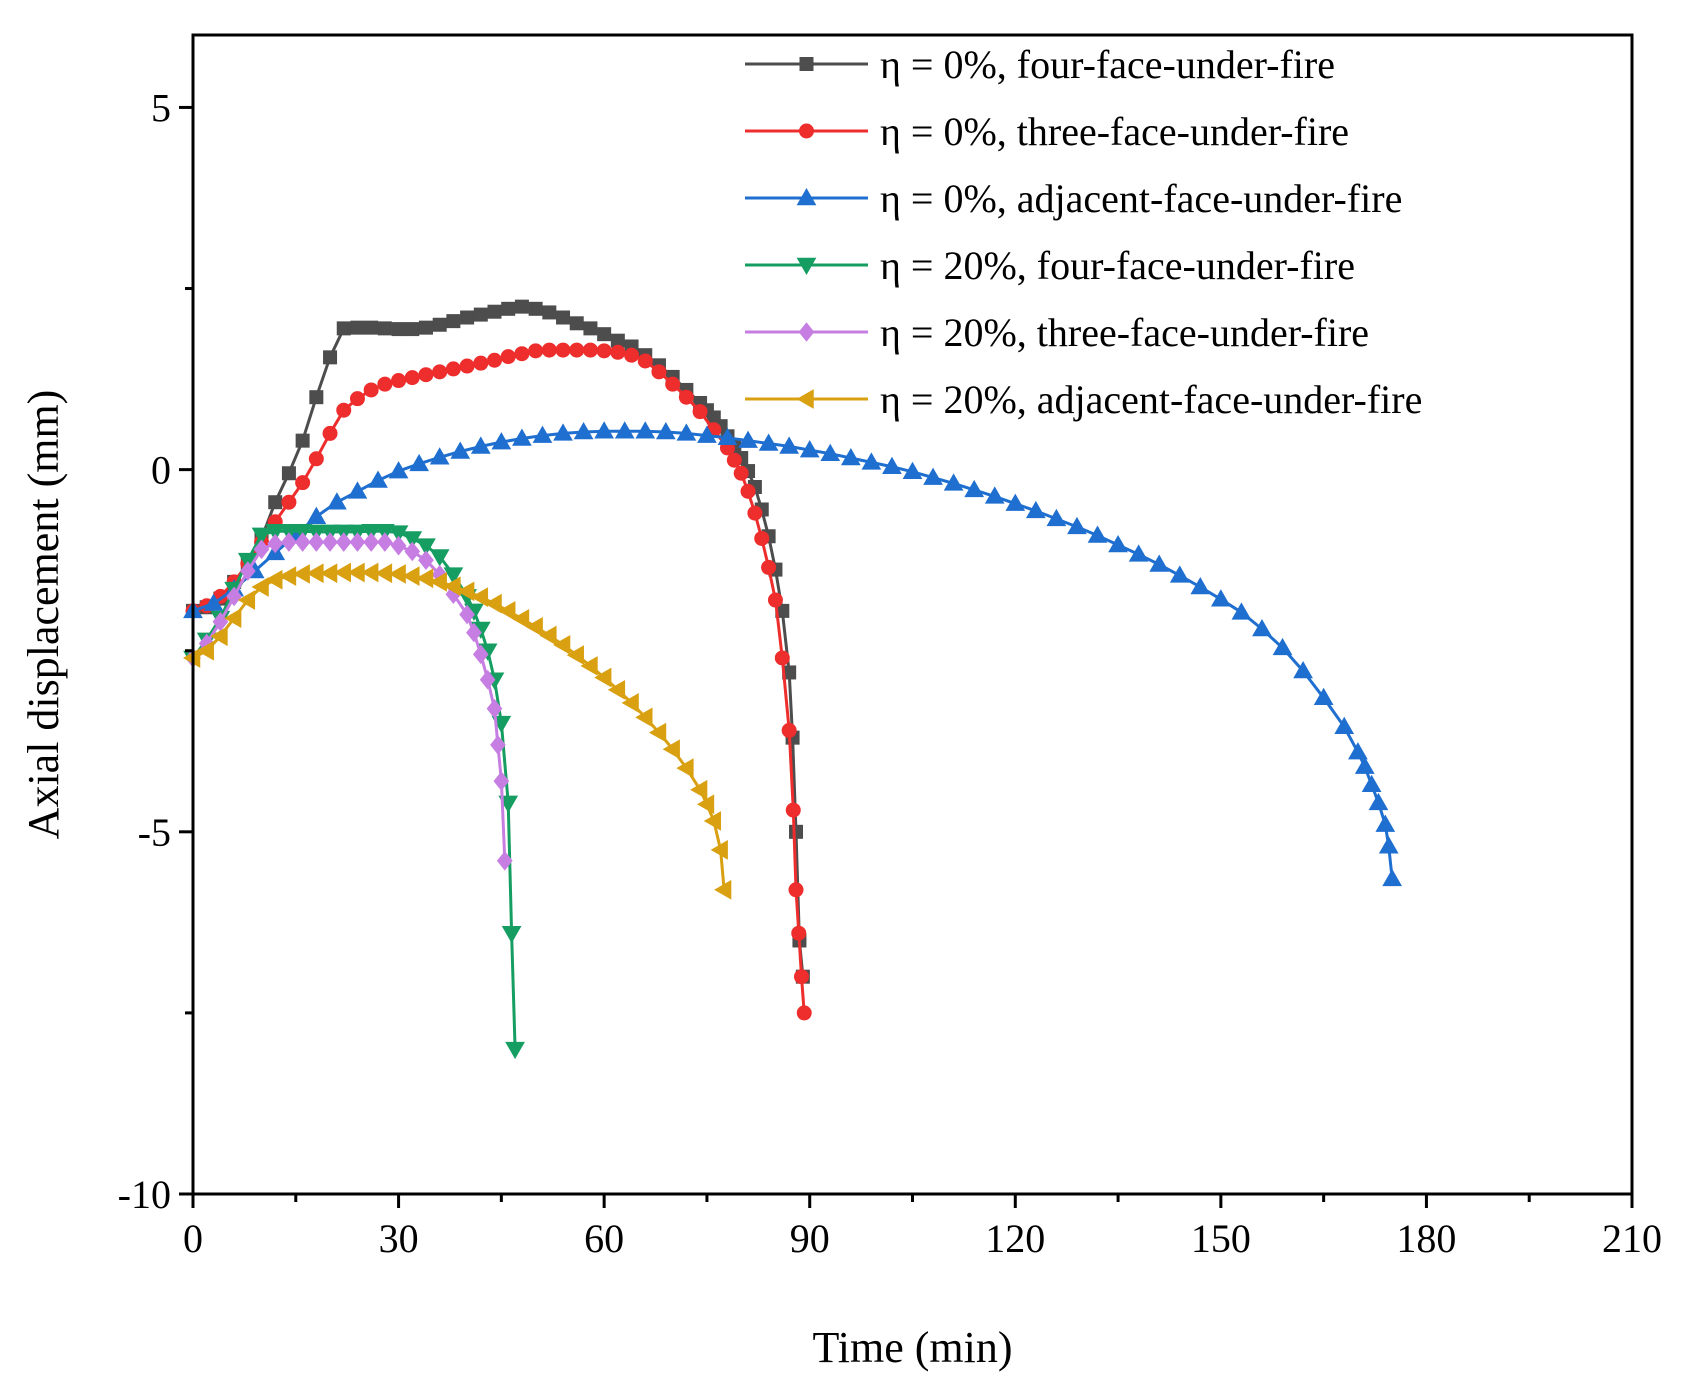  Describe the element at coordinates (1632, 1238) in the screenshot. I see `x-tick-label: 210` at that location.